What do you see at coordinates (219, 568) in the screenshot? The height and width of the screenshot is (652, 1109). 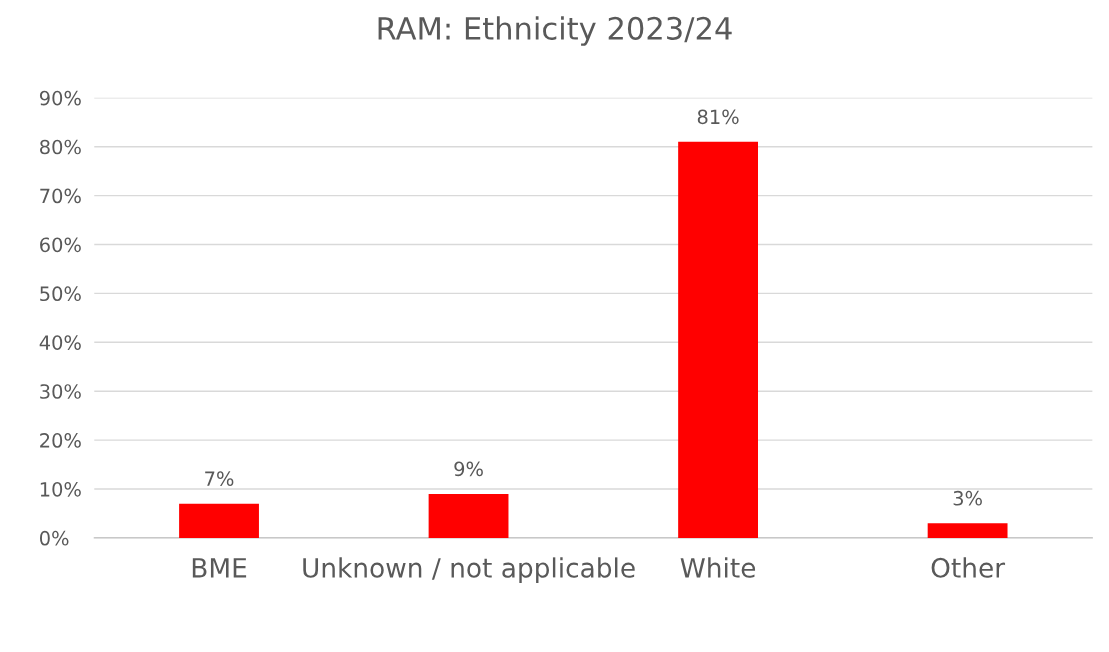 I see `x-tick-label: BME` at bounding box center [219, 568].